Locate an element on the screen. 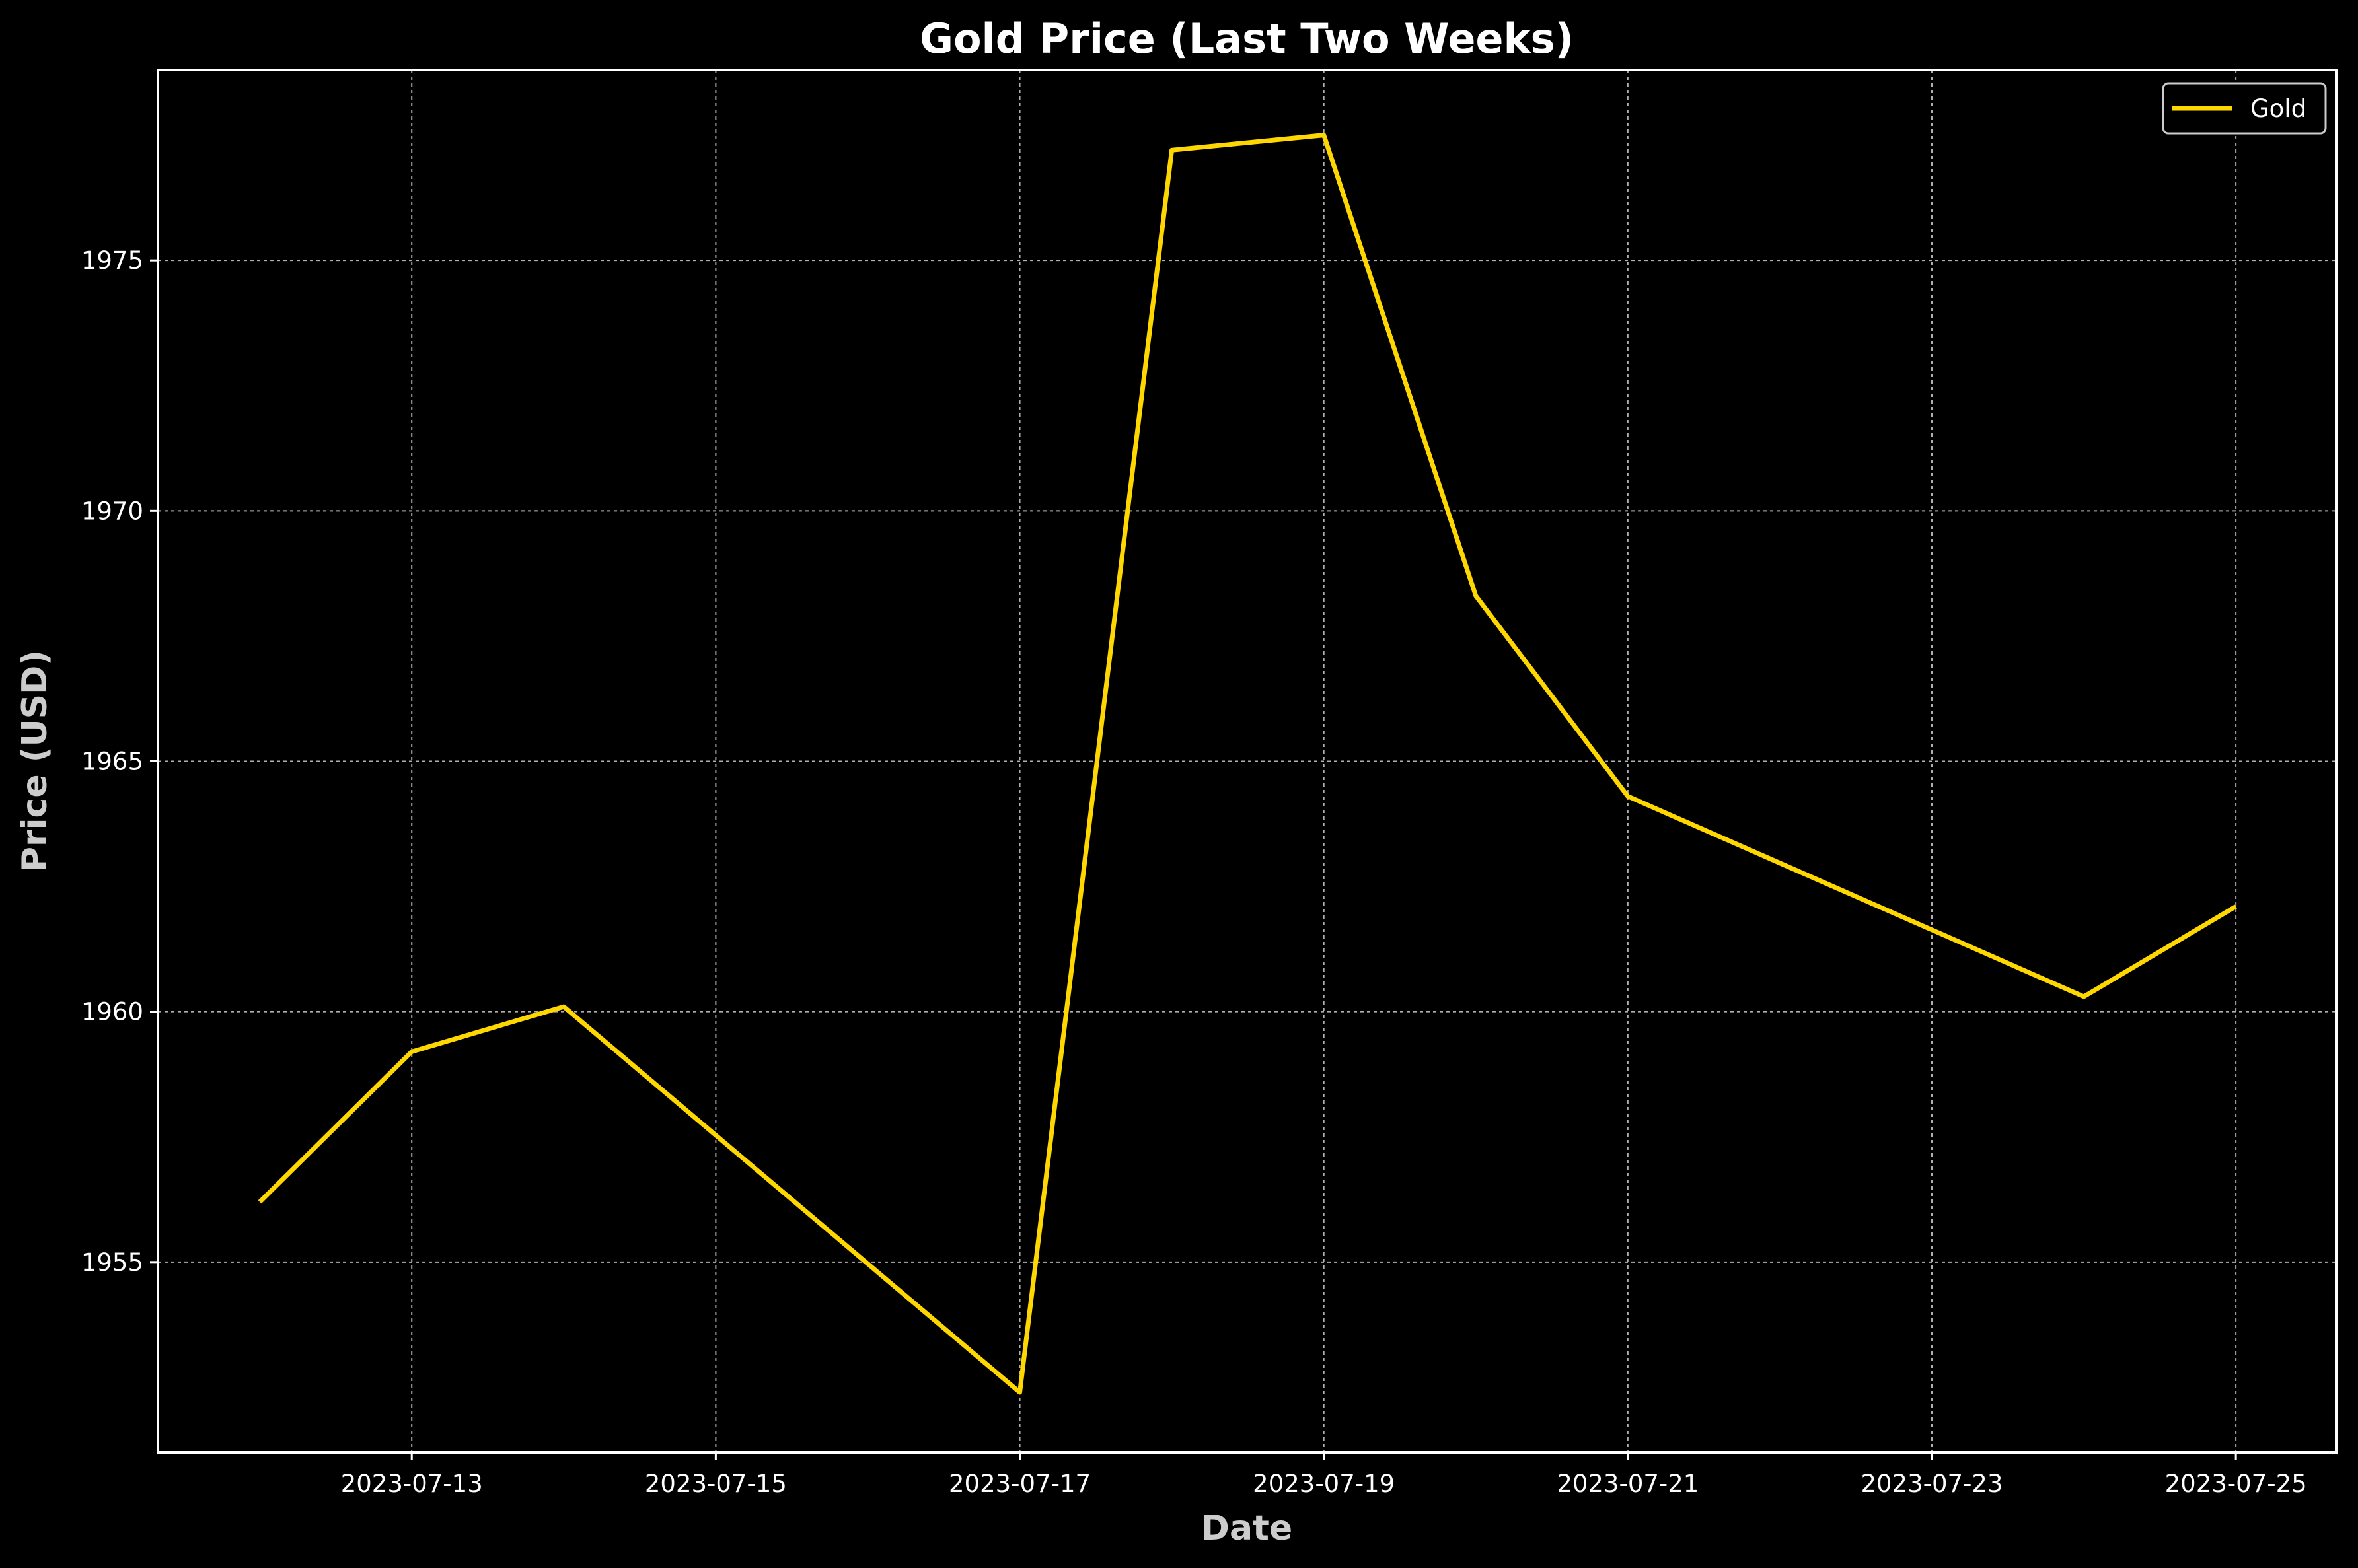 The image size is (2358, 1568). x-tick-label: 2023-07-21 is located at coordinates (1628, 1484).